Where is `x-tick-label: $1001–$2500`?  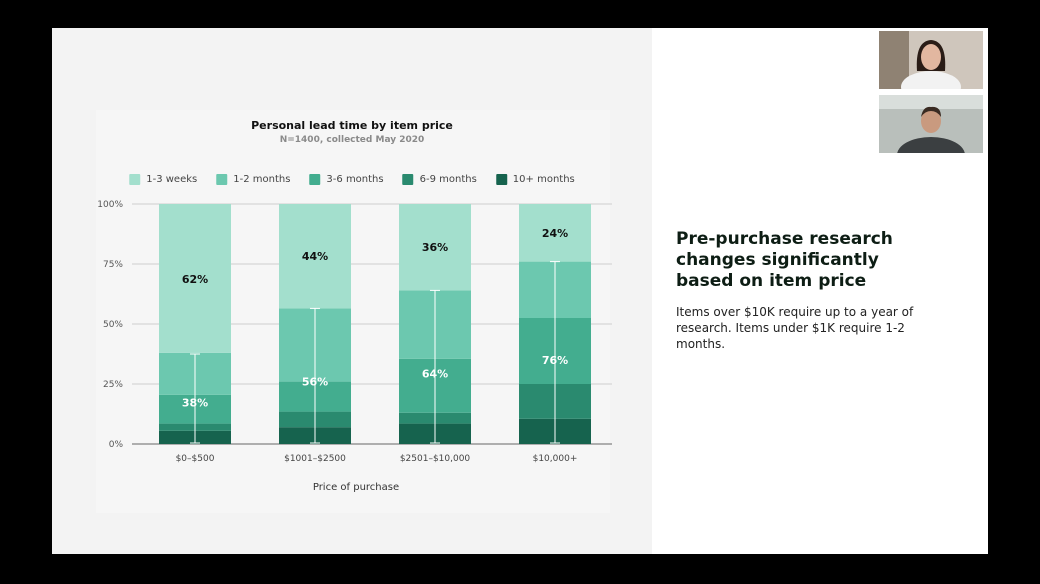
x-tick-label: $1001–$2500 is located at coordinates (315, 459).